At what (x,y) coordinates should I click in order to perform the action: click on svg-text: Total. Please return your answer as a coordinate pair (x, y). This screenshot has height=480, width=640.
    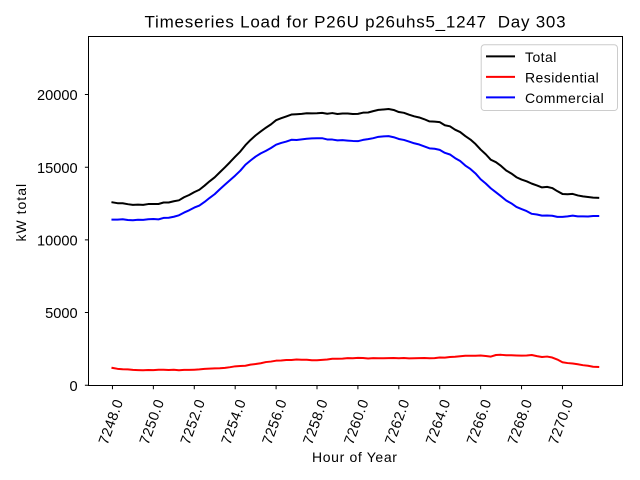
    Looking at the image, I should click on (541, 57).